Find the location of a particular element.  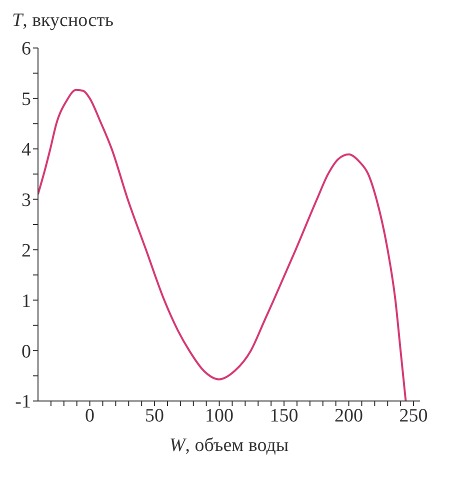

y-tick-label: 5 is located at coordinates (26, 99).